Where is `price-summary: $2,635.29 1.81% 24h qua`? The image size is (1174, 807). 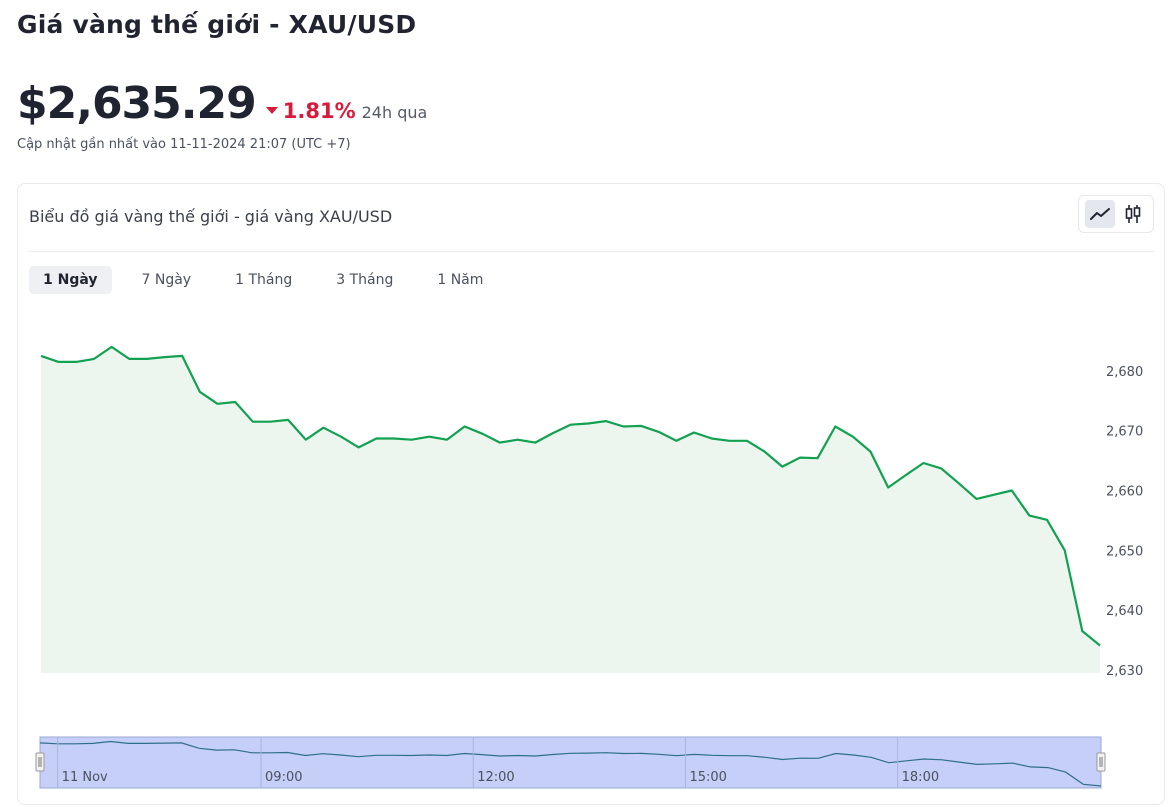
price-summary: $2,635.29 1.81% 24h qua is located at coordinates (222, 103).